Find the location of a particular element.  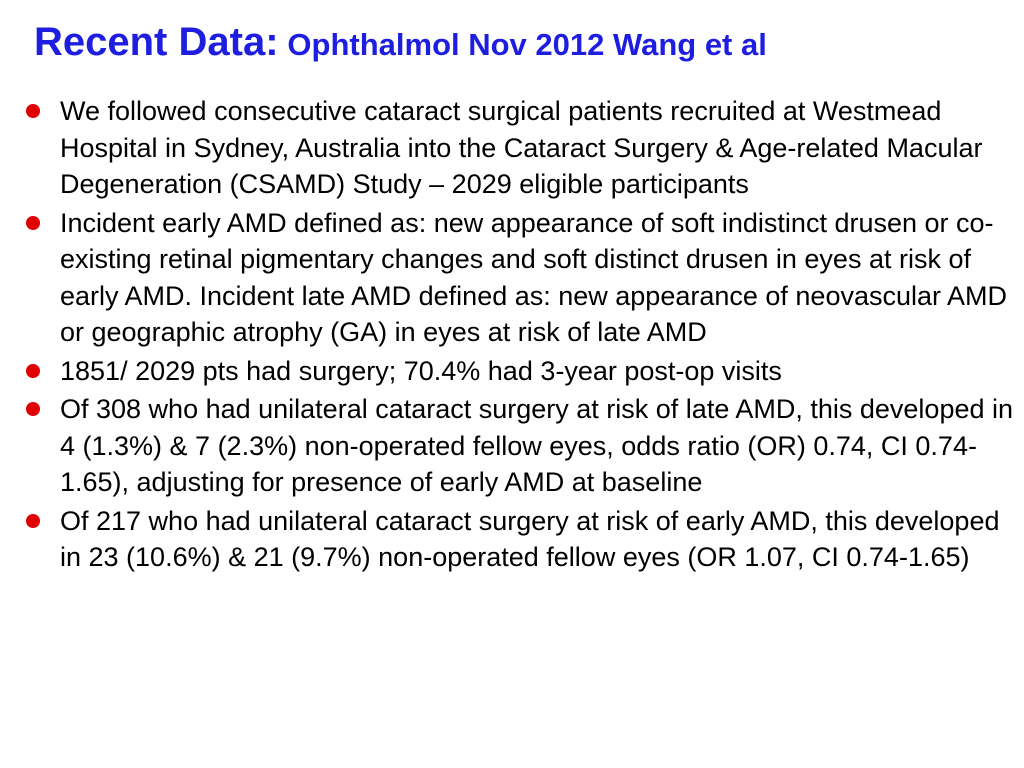

title-main: Recent Data: is located at coordinates (156, 42).